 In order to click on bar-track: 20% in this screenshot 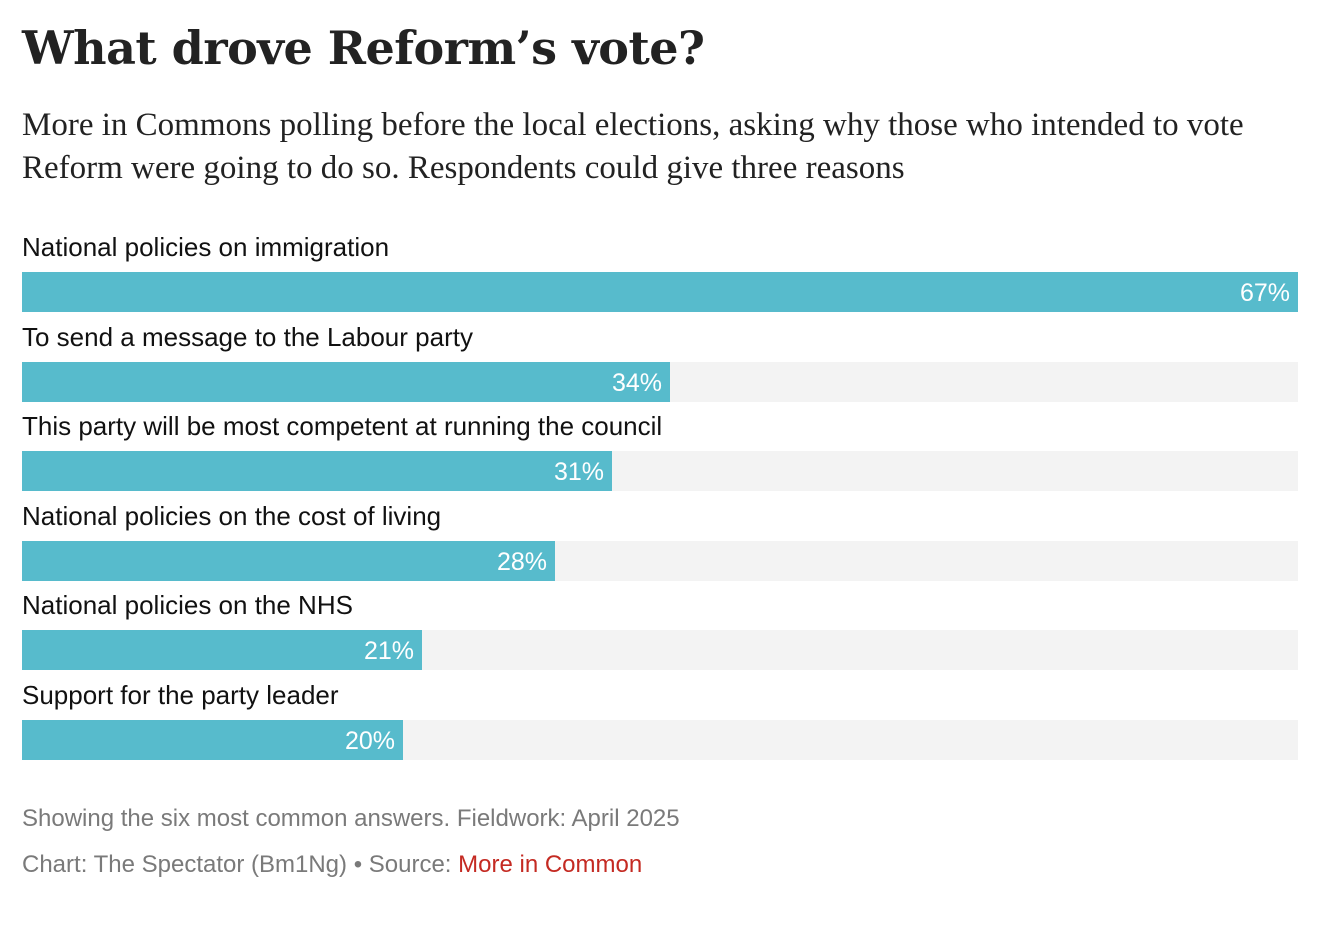, I will do `click(660, 740)`.